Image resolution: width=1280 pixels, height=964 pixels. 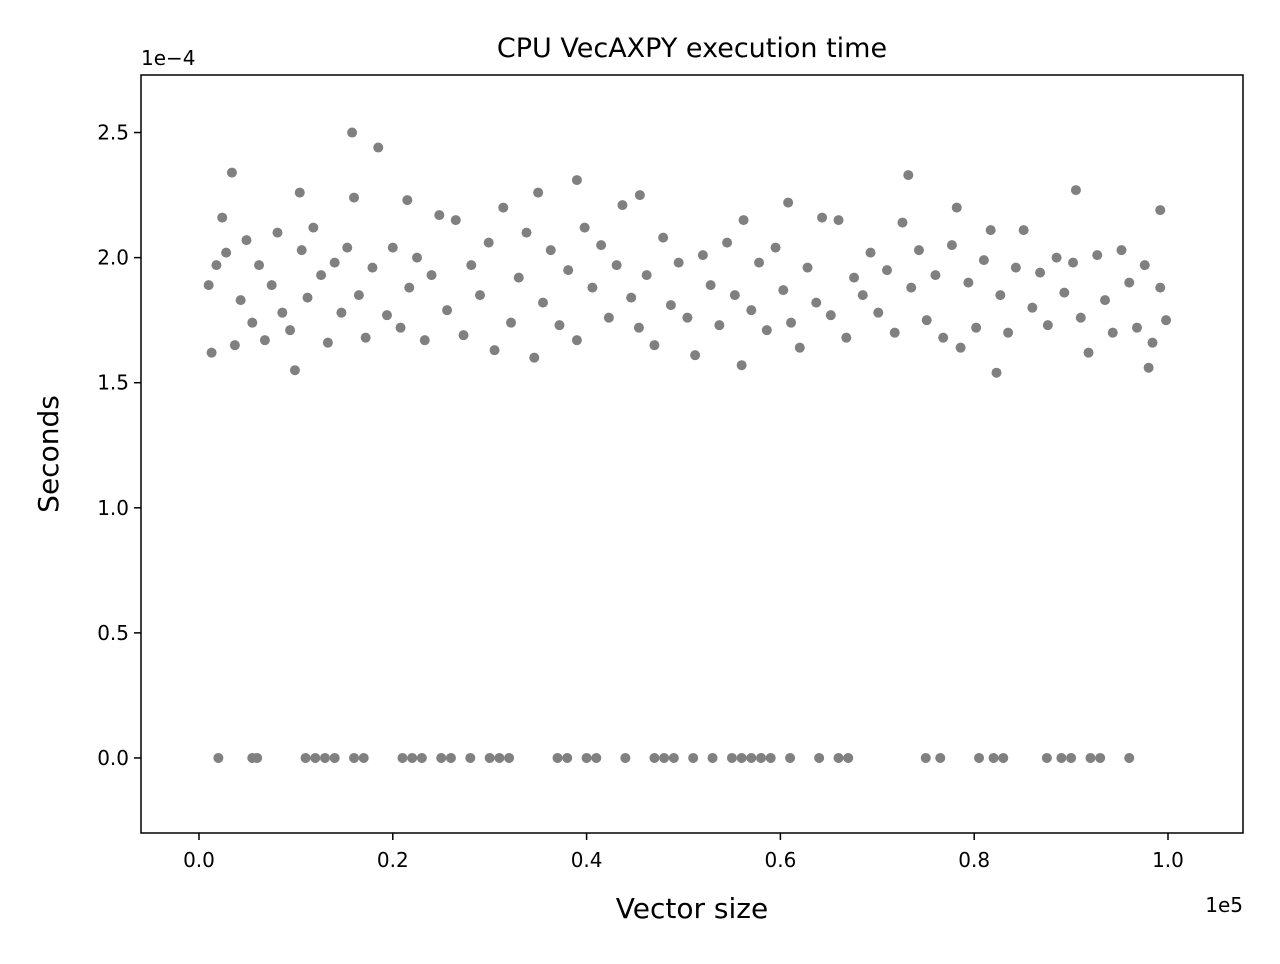 I want to click on y-tick-label: 1.0, so click(x=113, y=508).